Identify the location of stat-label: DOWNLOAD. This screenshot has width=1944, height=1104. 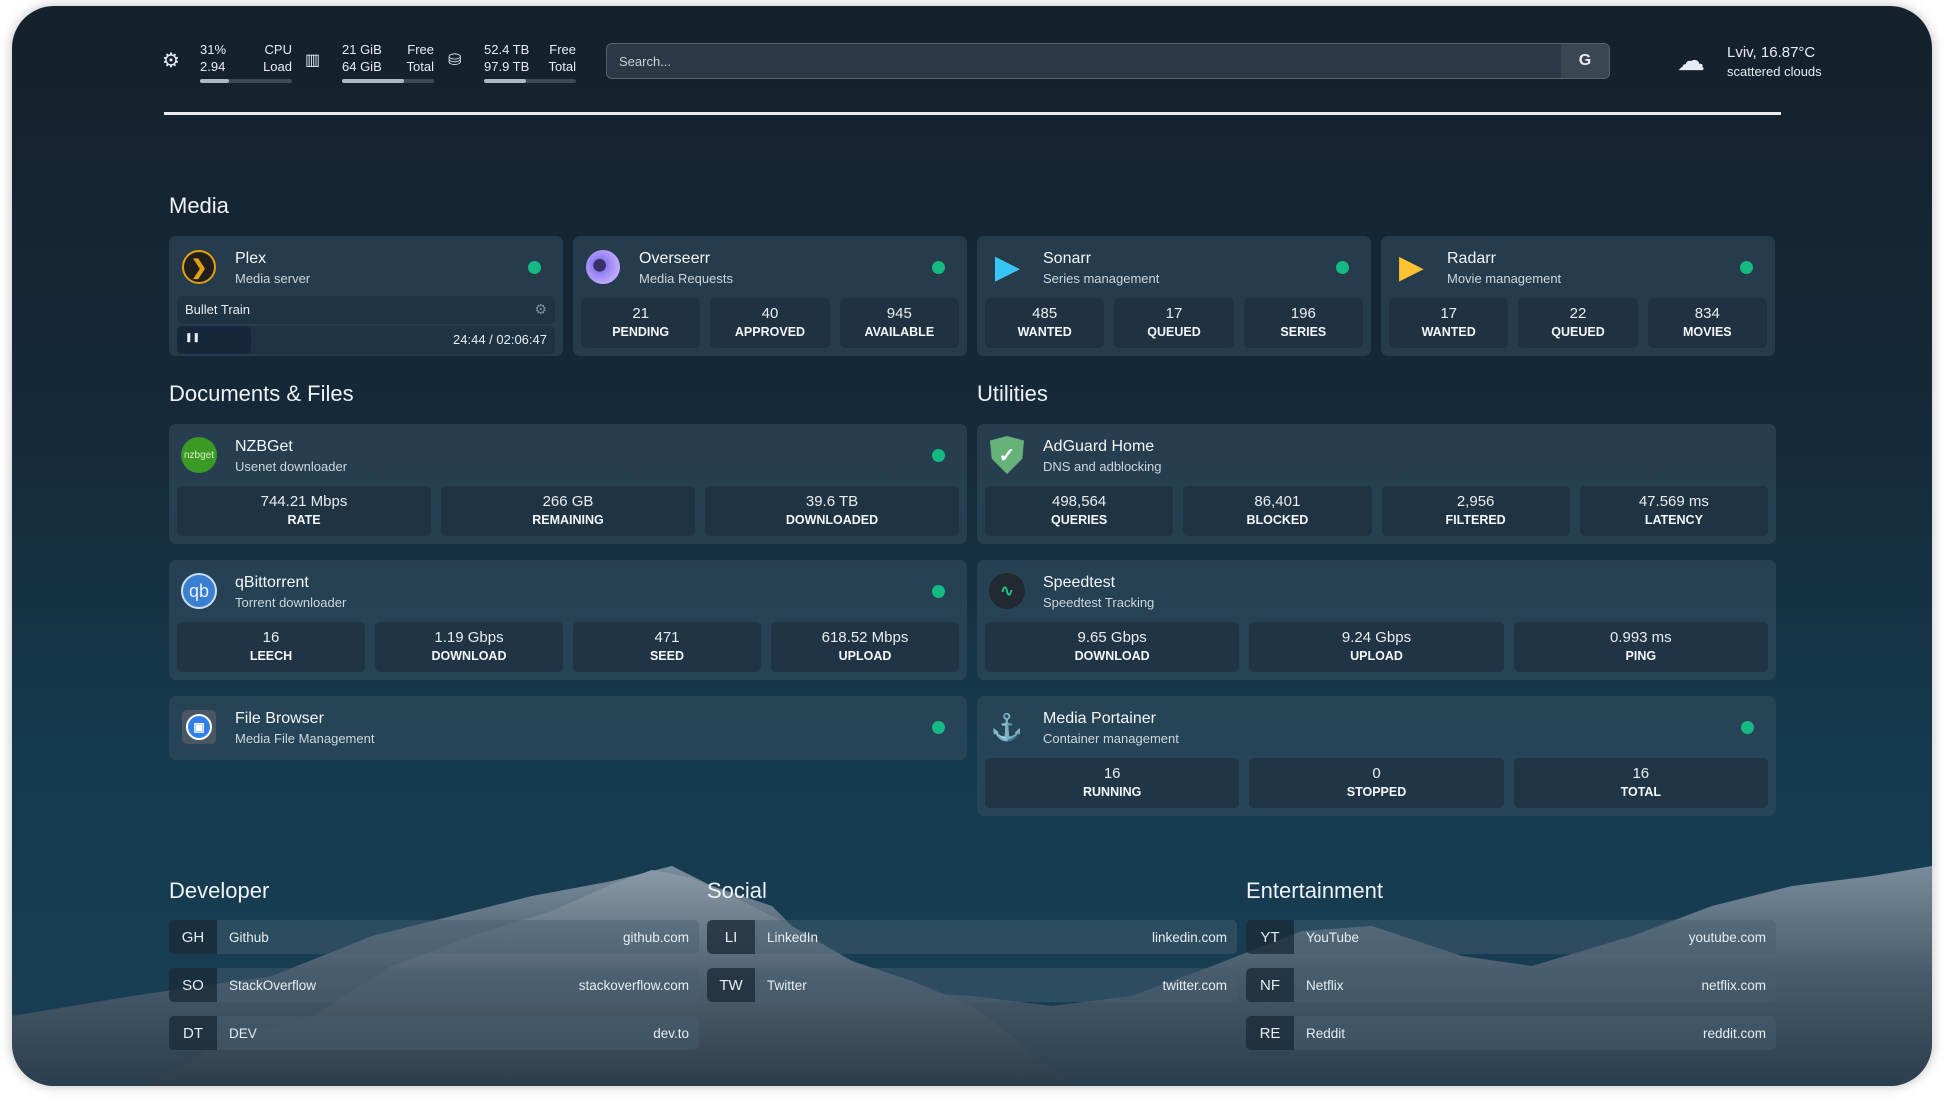
(469, 656).